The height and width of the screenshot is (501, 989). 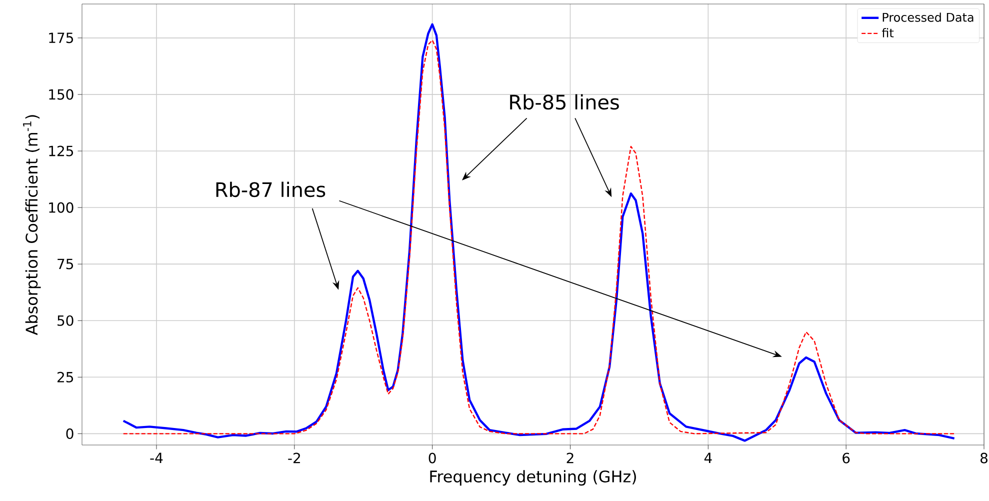 What do you see at coordinates (533, 478) in the screenshot?
I see `x-axis-title: Frequency detuning (GHz)` at bounding box center [533, 478].